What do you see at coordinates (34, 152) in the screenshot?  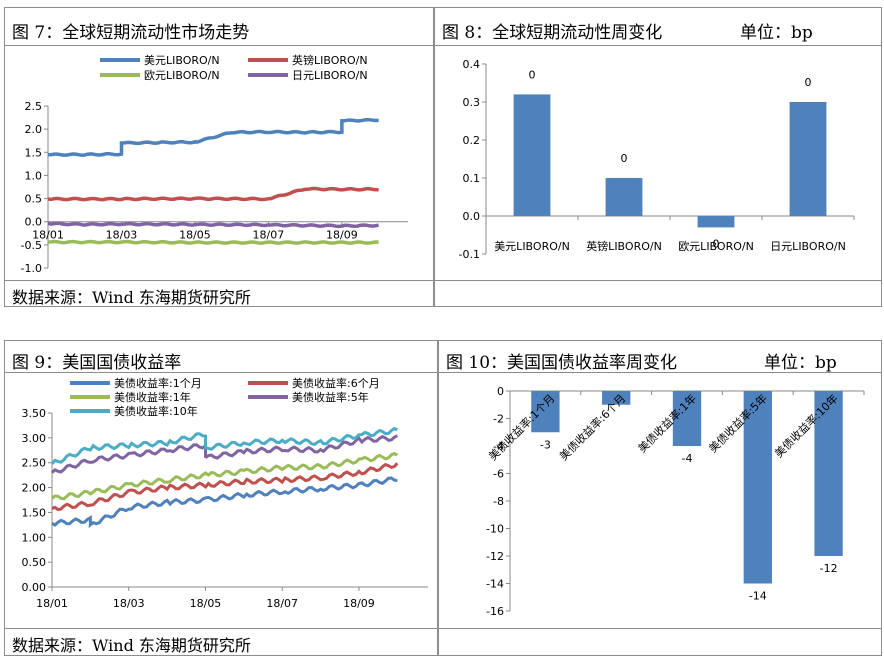 I see `y-tick-label: 1.5` at bounding box center [34, 152].